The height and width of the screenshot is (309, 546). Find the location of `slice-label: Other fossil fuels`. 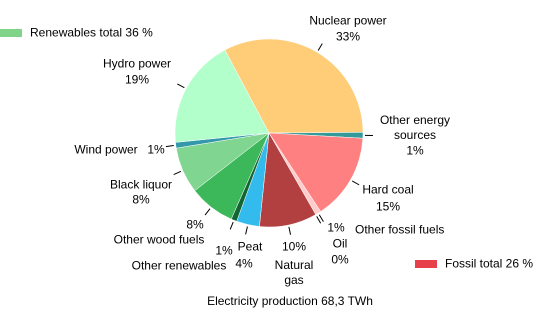

slice-label: Other fossil fuels is located at coordinates (400, 229).